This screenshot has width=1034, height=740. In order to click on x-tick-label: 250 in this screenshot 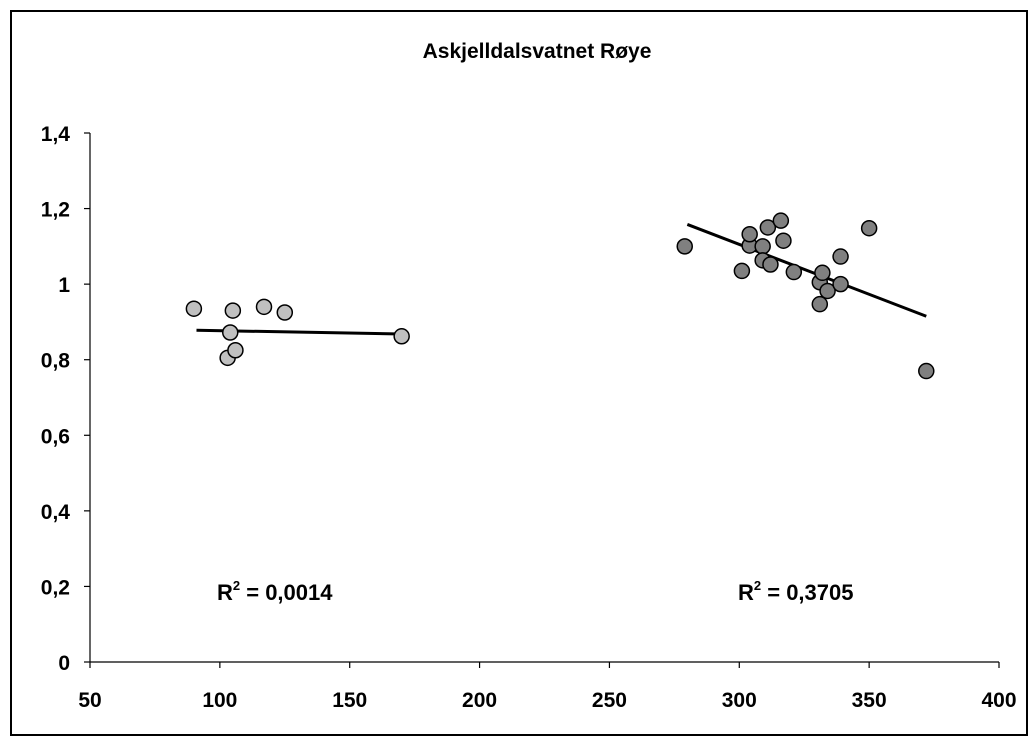, I will do `click(609, 700)`.